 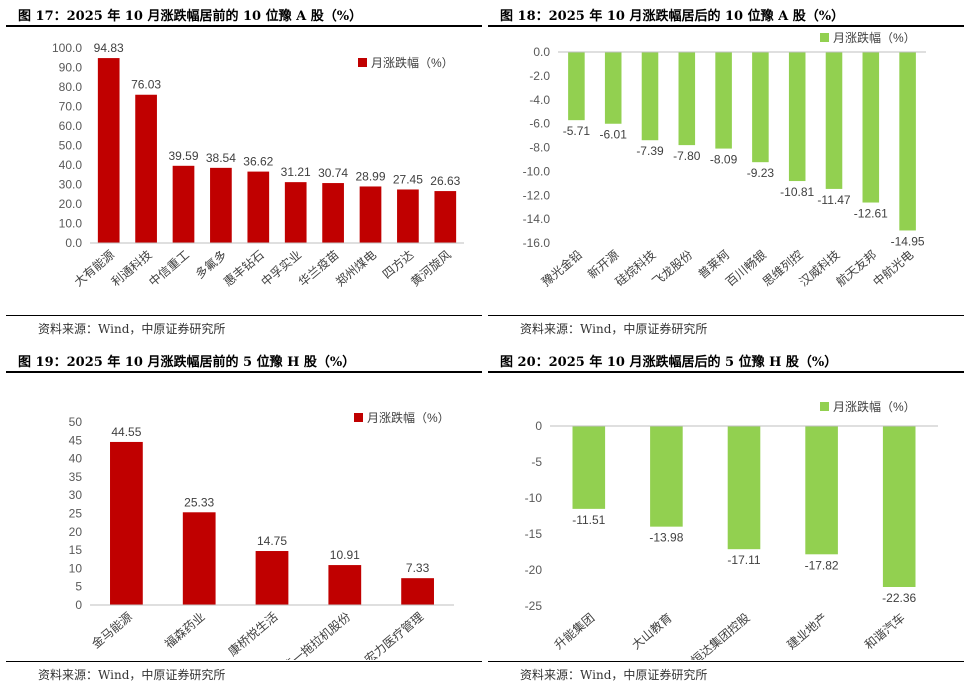 I want to click on category-label: 中孚实业, so click(x=281, y=268).